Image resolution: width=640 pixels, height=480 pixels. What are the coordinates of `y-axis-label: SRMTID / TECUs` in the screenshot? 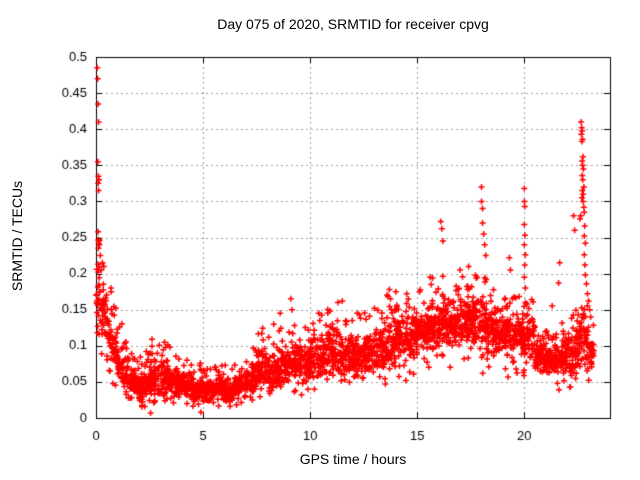 It's located at (17, 236).